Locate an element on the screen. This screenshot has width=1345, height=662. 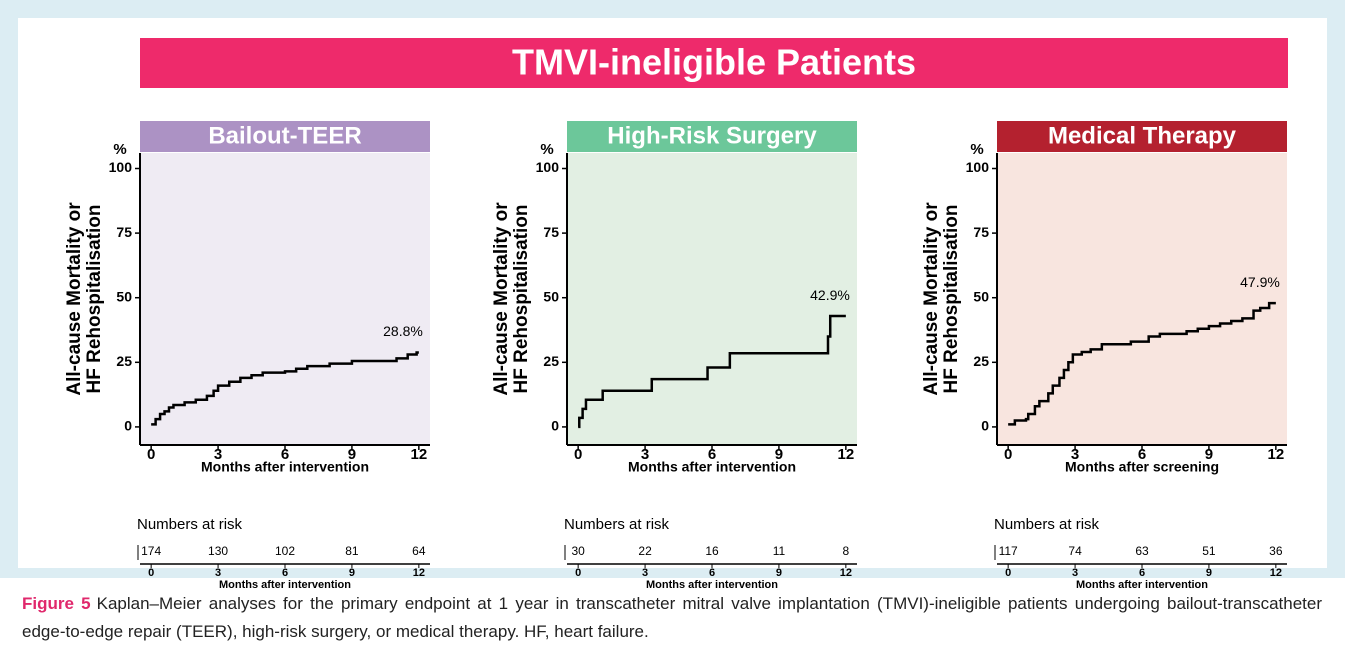
banner is located at coordinates (714, 63).